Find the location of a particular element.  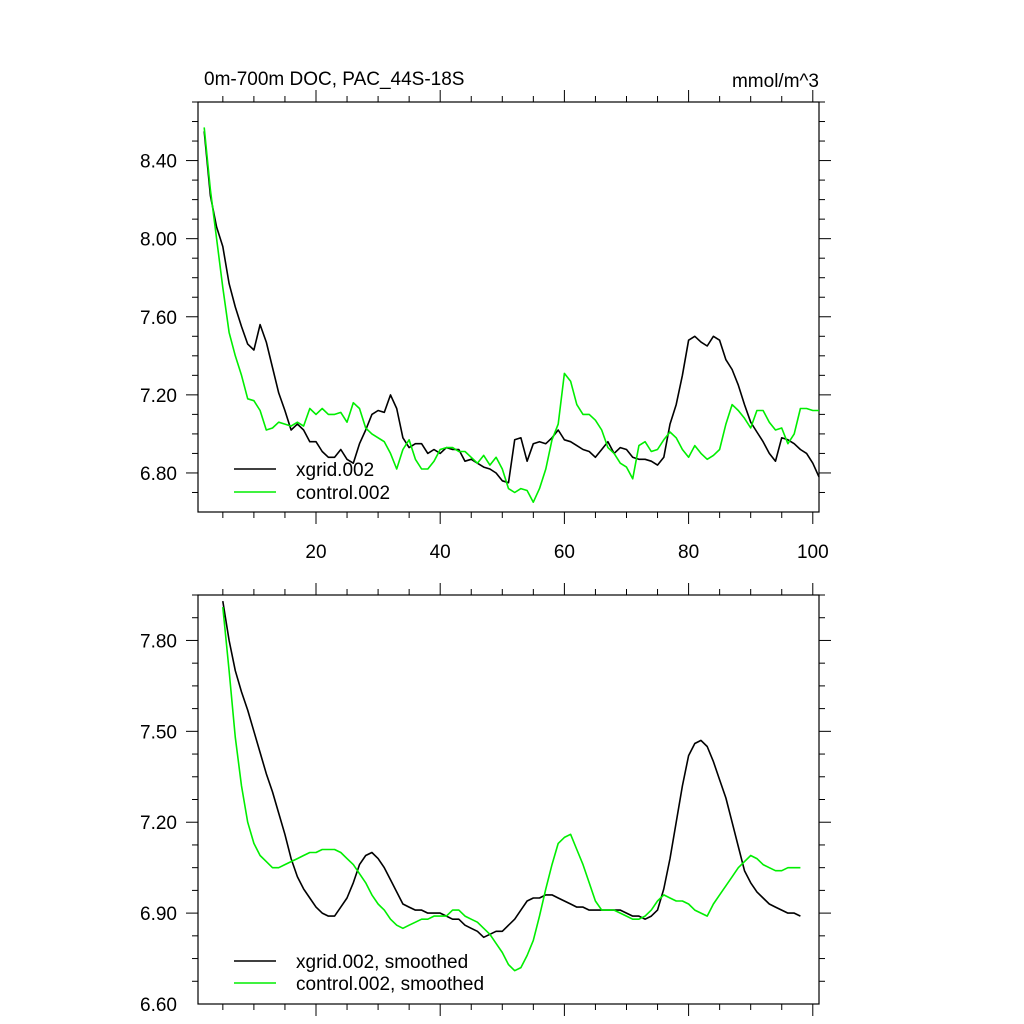

y-tick-label: 7.80 is located at coordinates (158, 641).